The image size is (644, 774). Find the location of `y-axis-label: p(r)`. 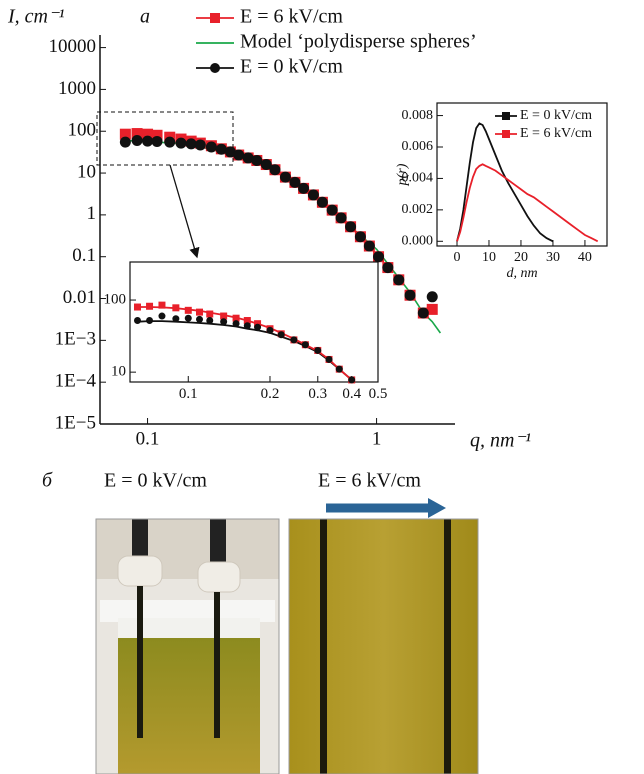

y-axis-label: p(r) is located at coordinates (402, 174).